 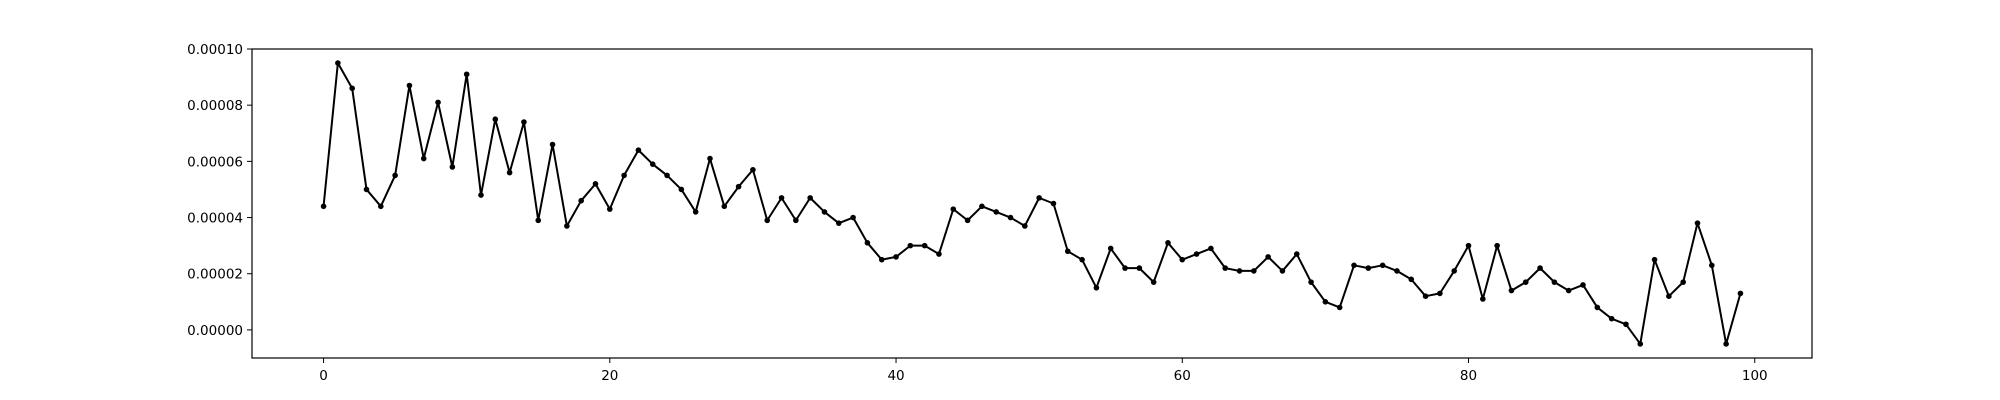 I want to click on x-tick-label: 40, so click(x=895, y=376).